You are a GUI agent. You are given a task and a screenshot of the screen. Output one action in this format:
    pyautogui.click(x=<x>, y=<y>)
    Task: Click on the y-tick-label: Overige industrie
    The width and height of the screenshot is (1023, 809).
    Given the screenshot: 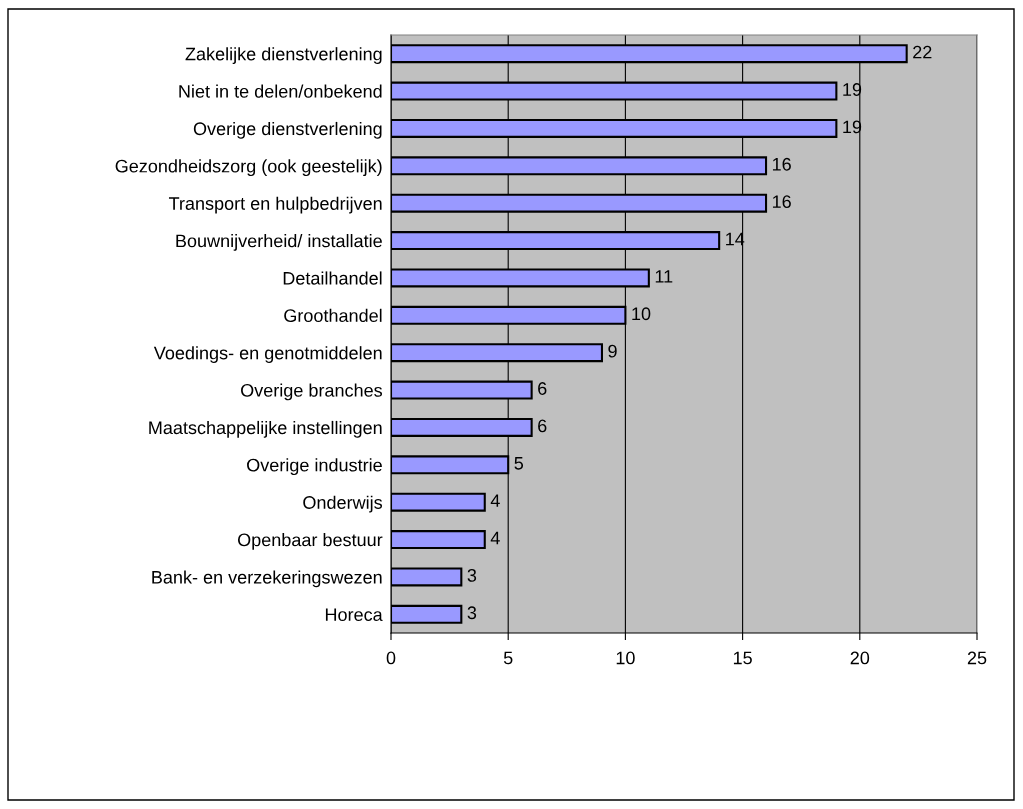 What is the action you would take?
    pyautogui.click(x=314, y=467)
    